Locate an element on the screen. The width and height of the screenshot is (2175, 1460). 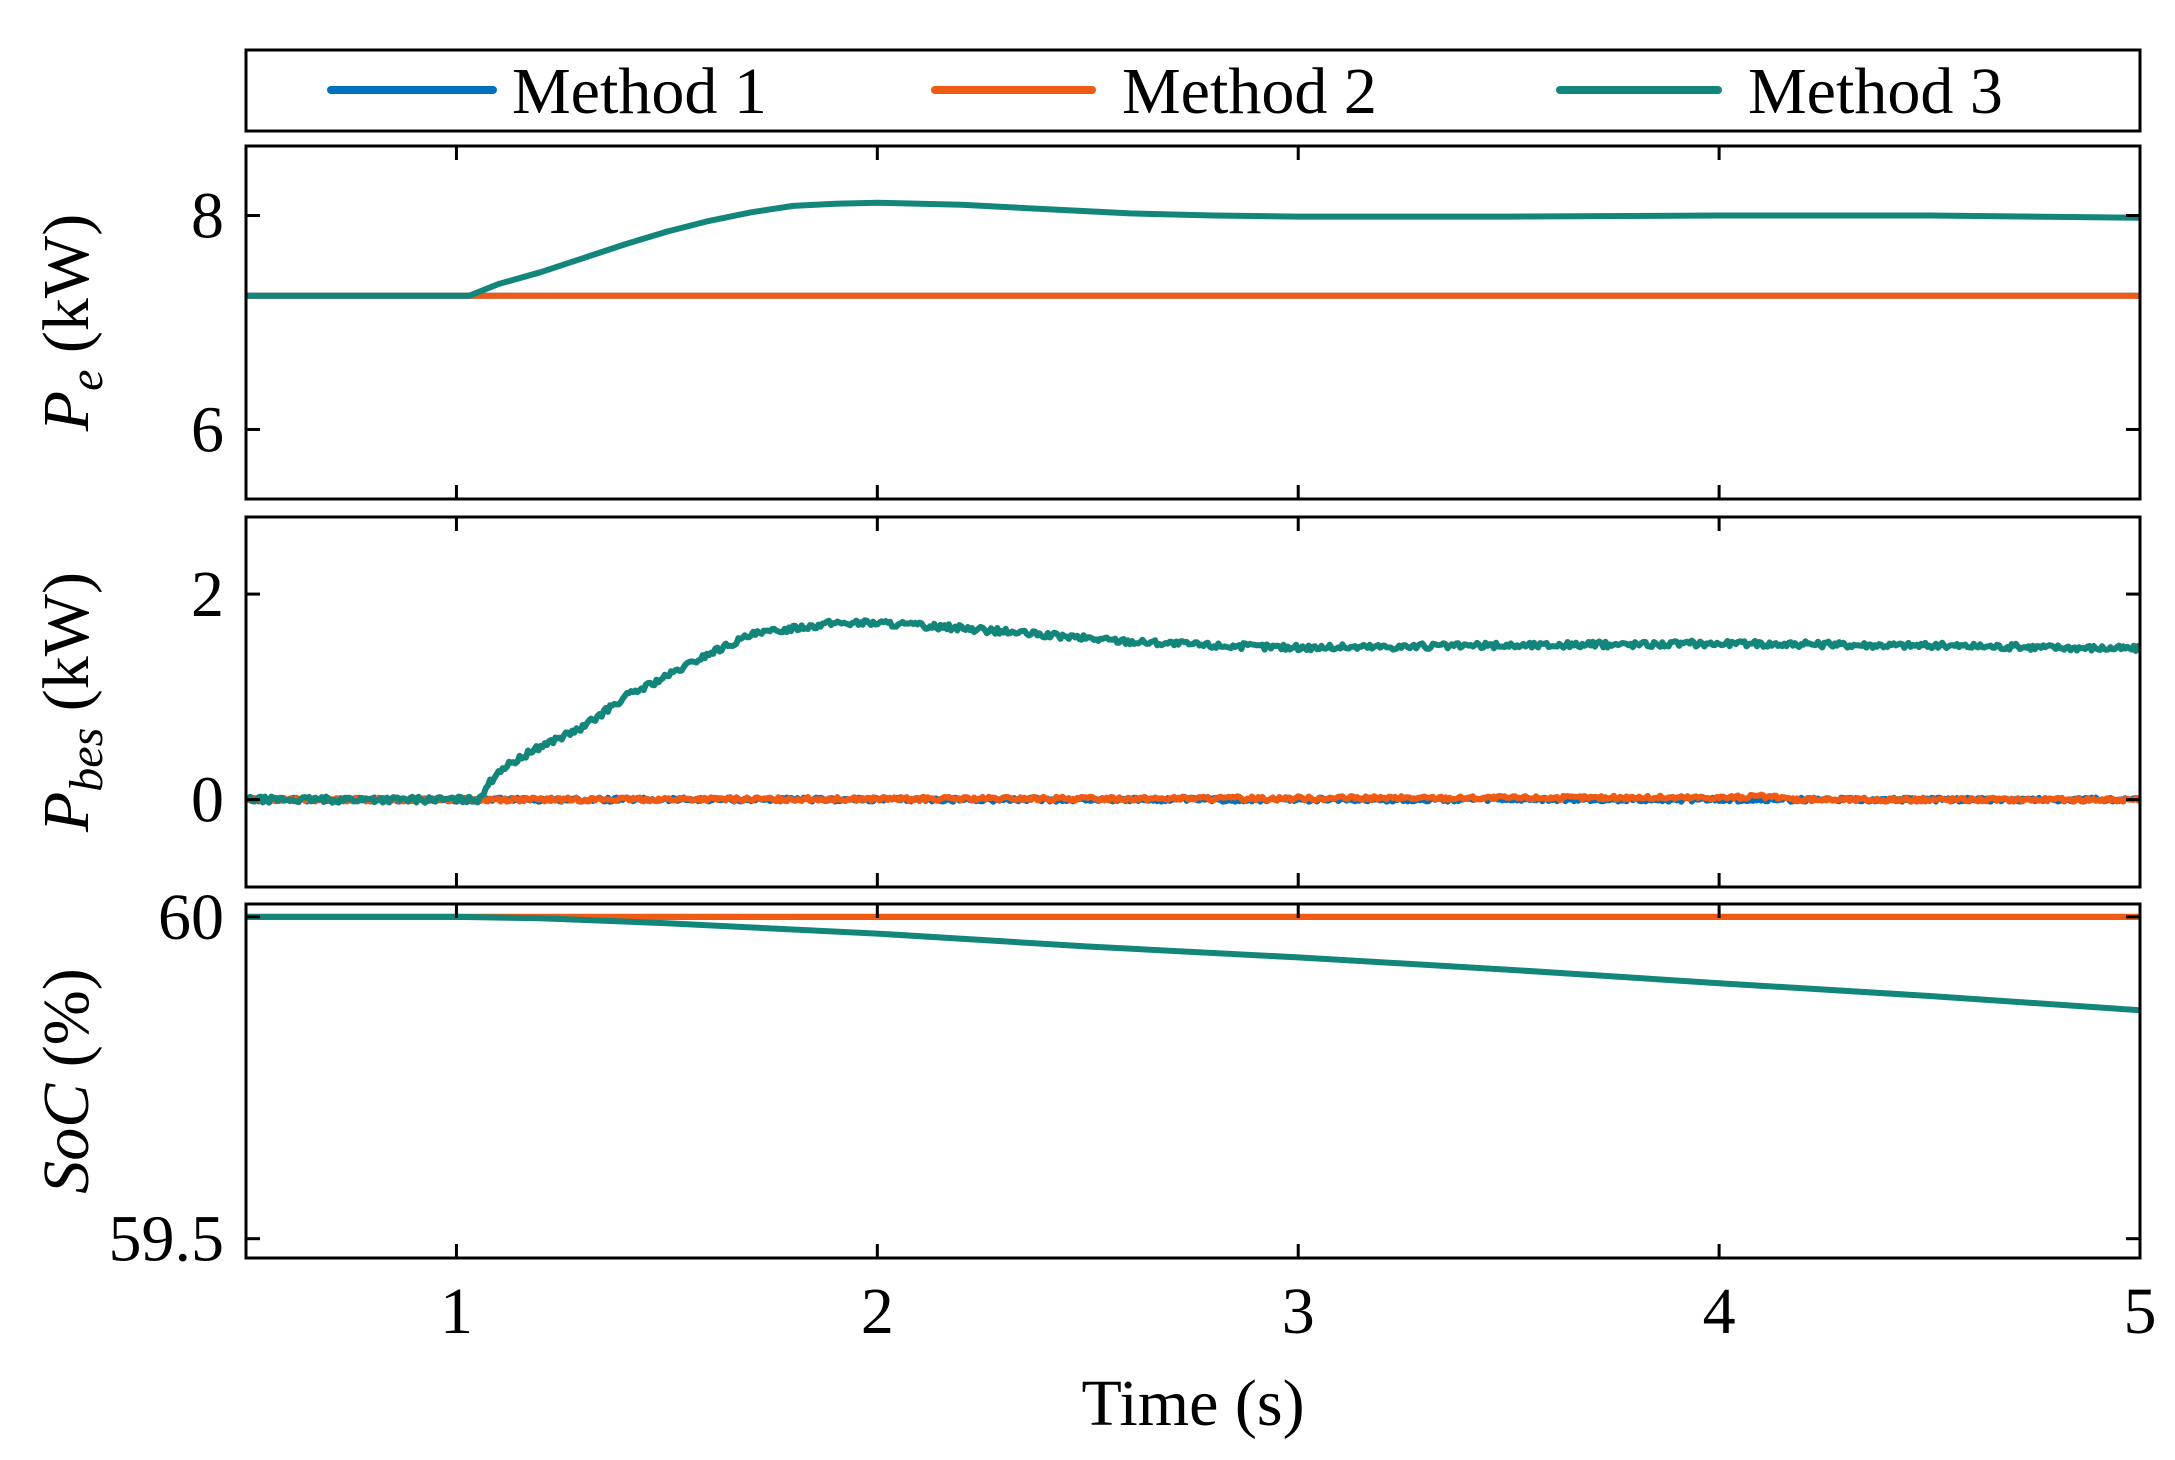
x-tick-label-2: 2 is located at coordinates (877, 1311).